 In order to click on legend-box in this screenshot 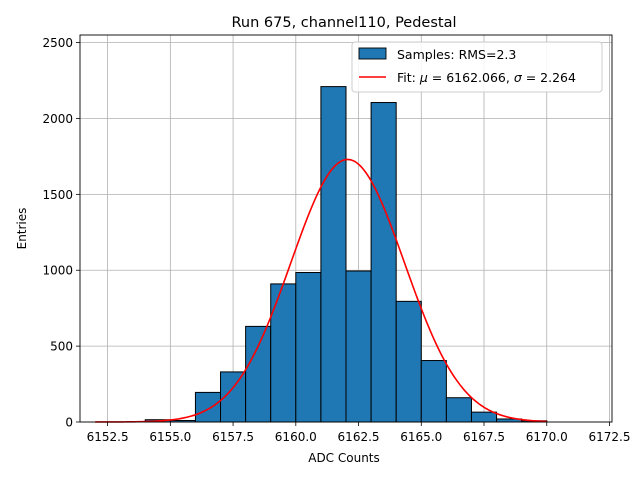, I will do `click(477, 67)`.